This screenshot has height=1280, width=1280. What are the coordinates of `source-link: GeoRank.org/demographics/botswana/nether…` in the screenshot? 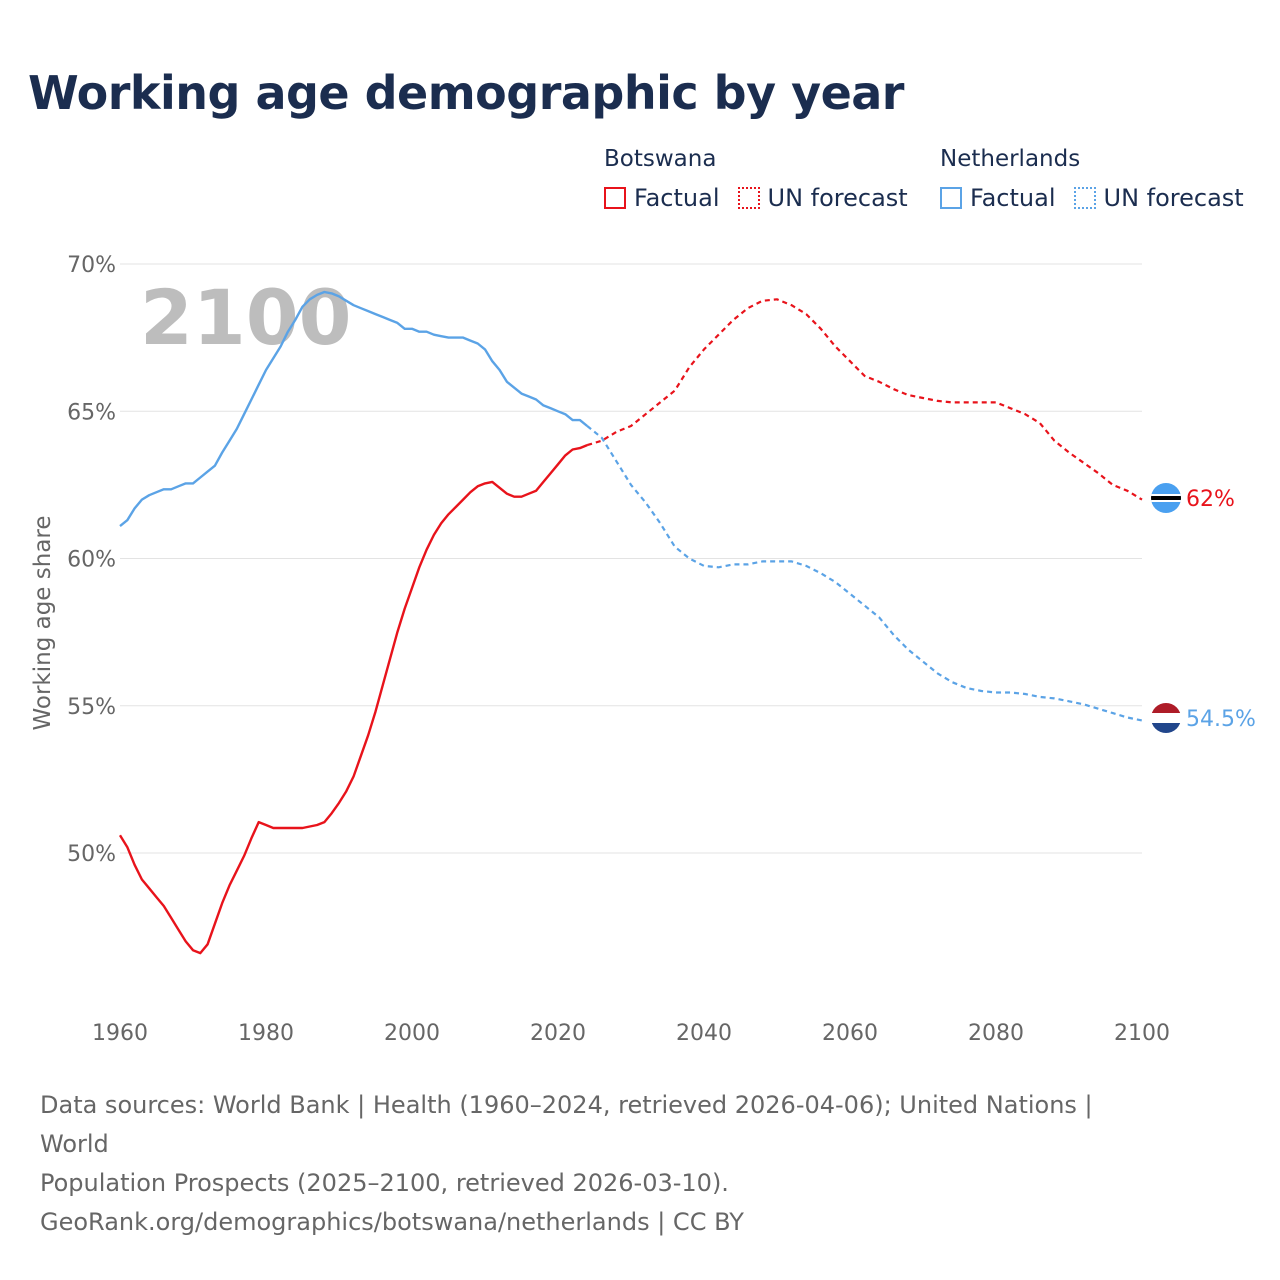 It's located at (392, 1222).